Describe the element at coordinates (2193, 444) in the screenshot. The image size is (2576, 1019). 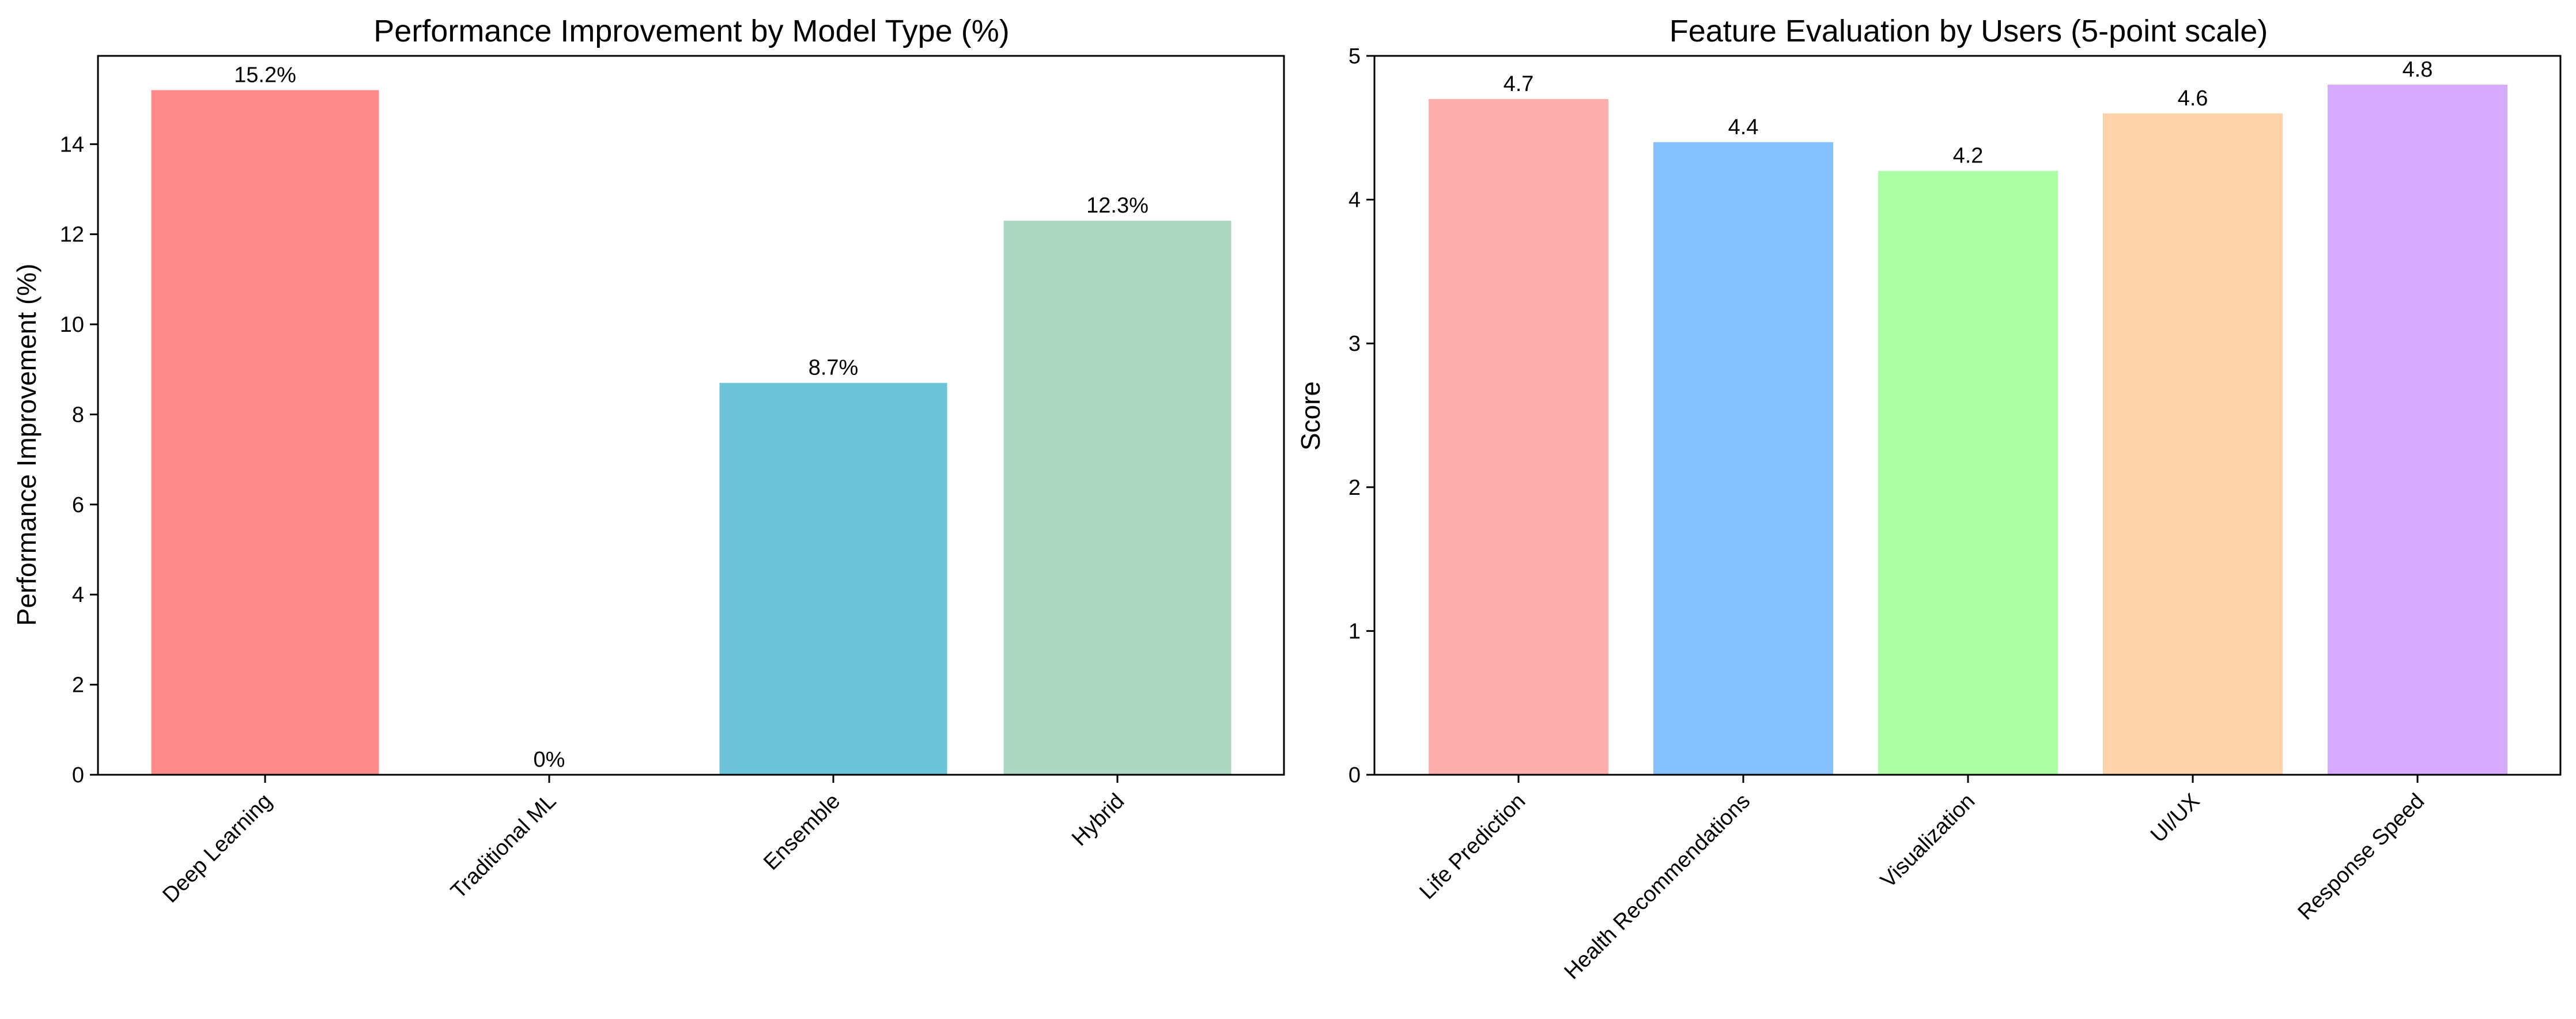
I see `bar-ui-ux` at that location.